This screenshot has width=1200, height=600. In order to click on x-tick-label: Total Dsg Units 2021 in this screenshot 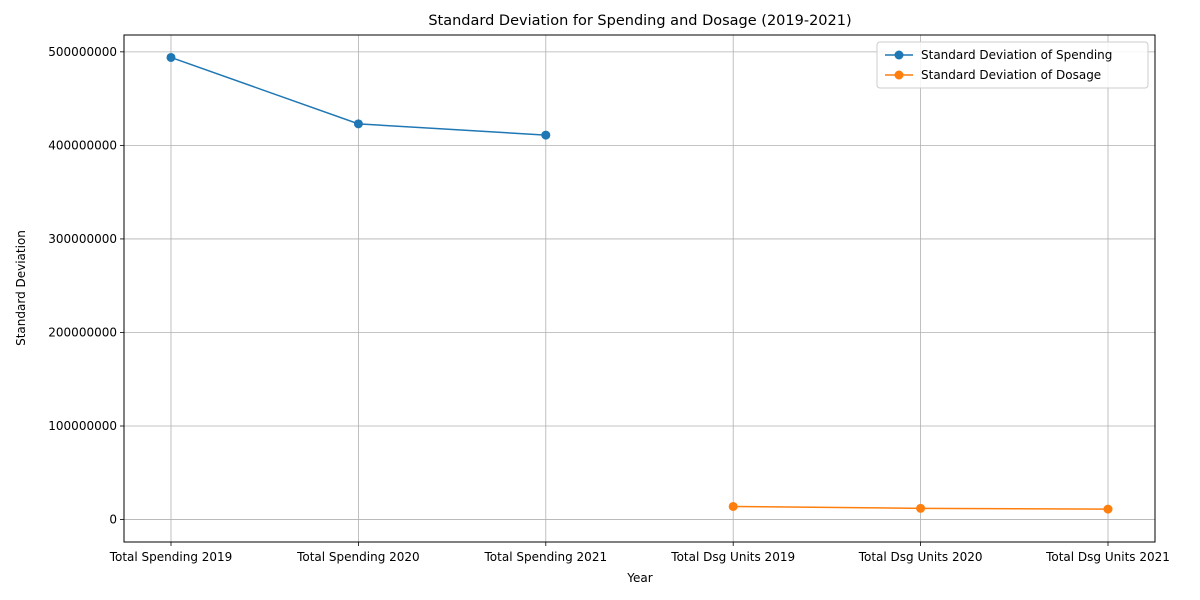, I will do `click(1107, 557)`.